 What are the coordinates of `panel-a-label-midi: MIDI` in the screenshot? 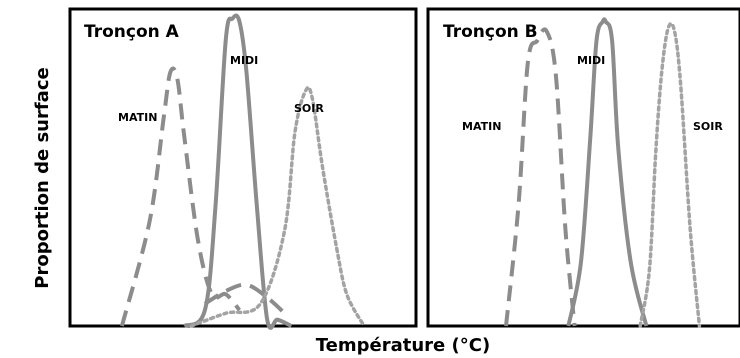 It's located at (244, 60).